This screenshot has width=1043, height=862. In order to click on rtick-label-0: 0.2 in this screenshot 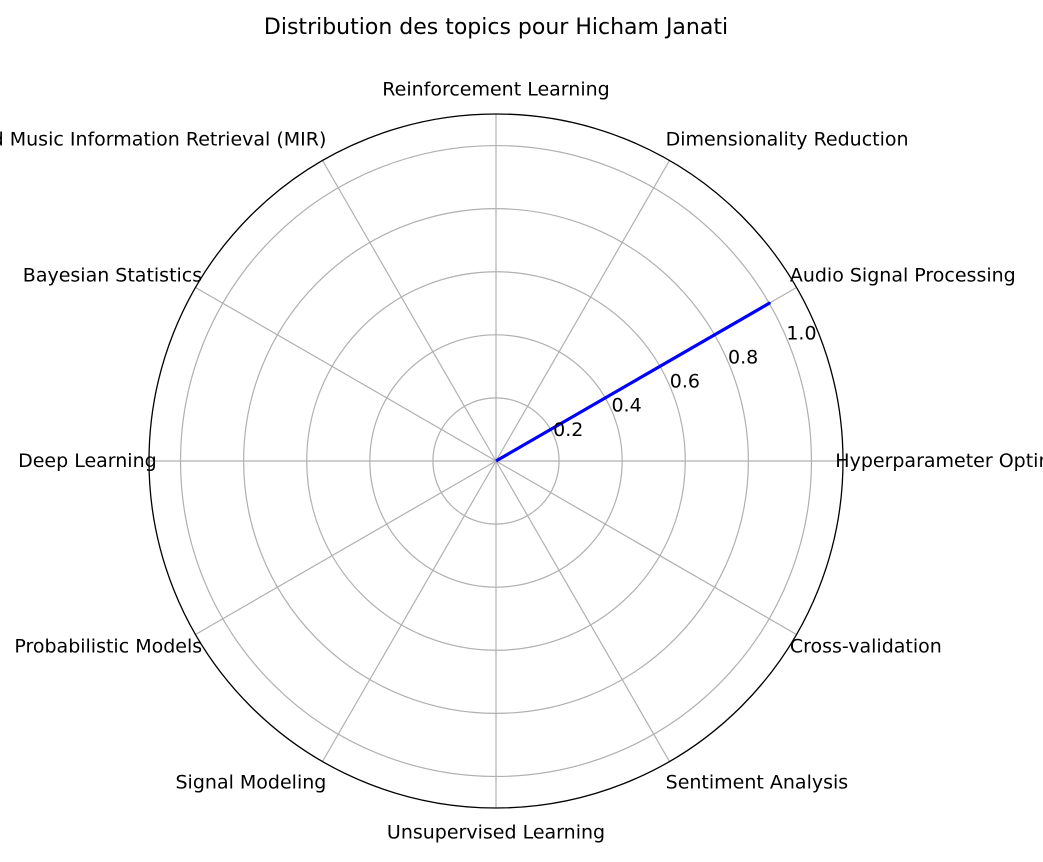, I will do `click(568, 430)`.